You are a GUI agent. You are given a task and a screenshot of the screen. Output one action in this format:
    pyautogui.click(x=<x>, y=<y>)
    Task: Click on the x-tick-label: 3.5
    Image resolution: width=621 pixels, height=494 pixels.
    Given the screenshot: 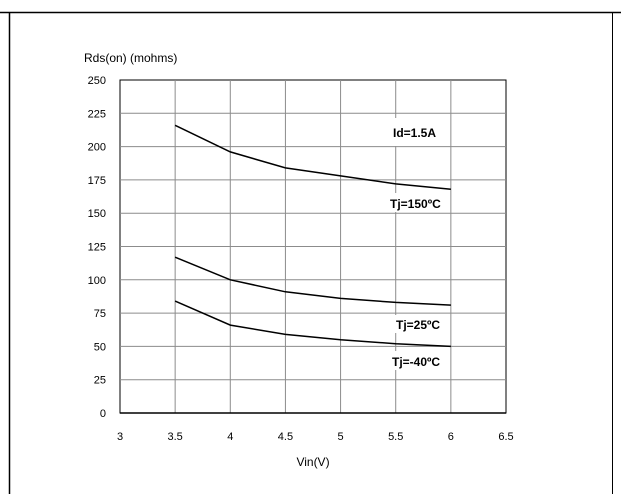 What is the action you would take?
    pyautogui.click(x=174, y=437)
    